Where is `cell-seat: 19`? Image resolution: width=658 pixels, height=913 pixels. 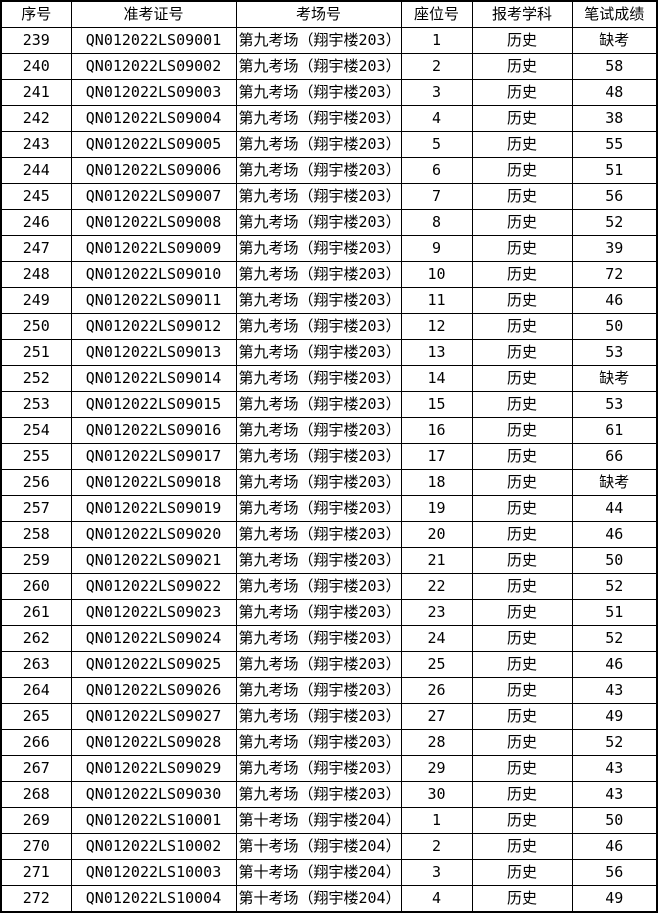 cell-seat: 19 is located at coordinates (436, 508).